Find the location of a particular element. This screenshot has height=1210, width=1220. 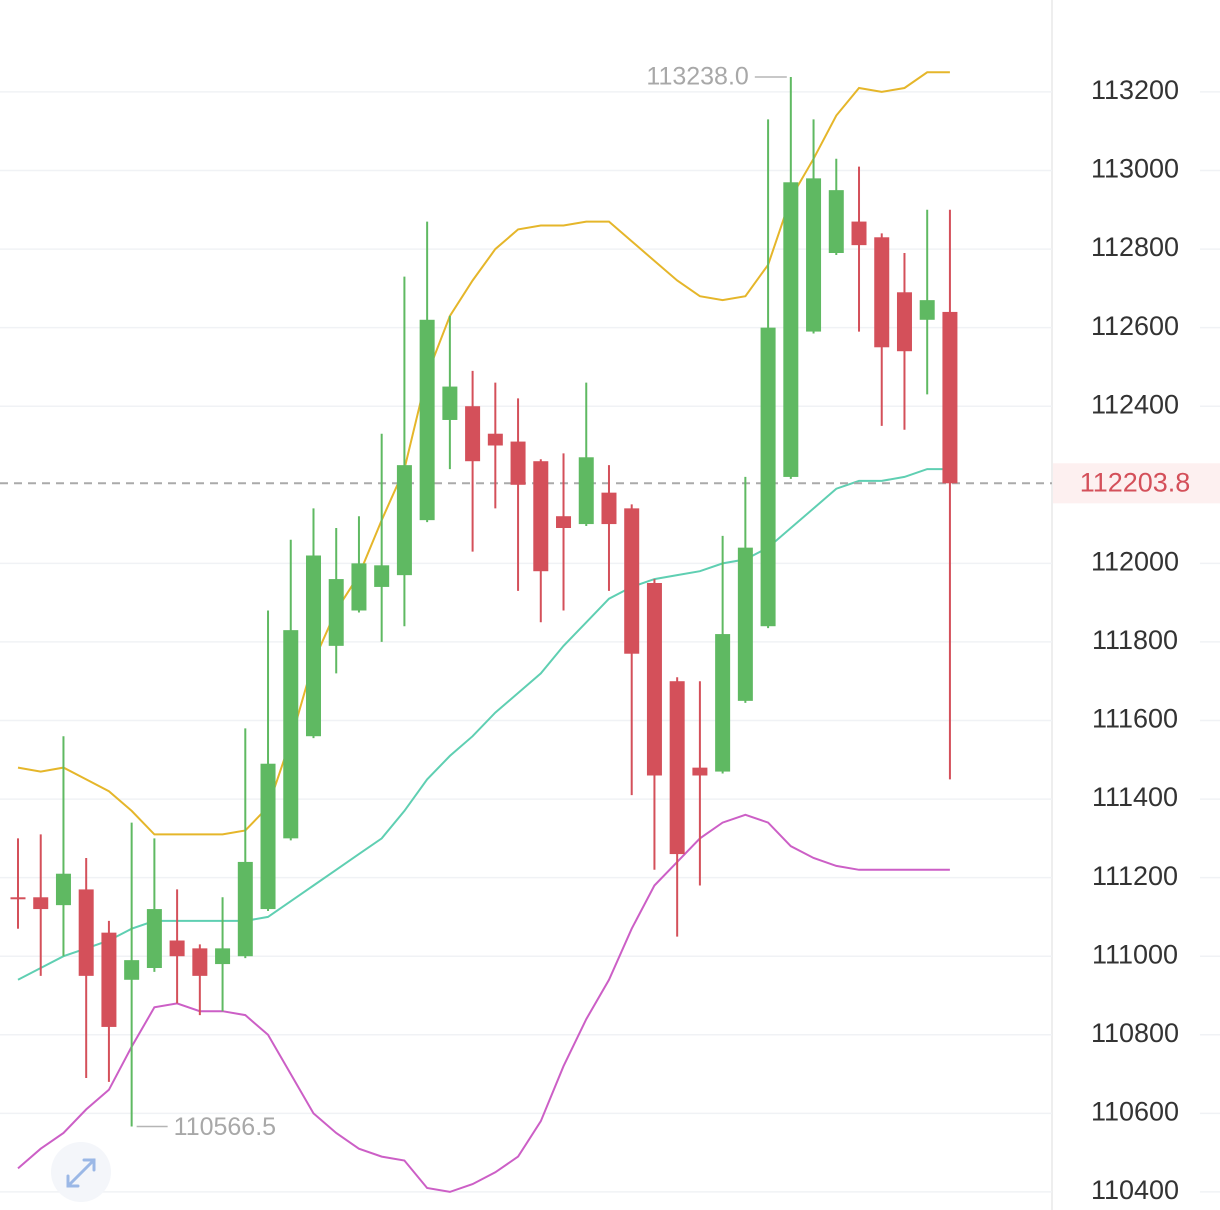

last-price-label: 112203.8 is located at coordinates (1135, 482).